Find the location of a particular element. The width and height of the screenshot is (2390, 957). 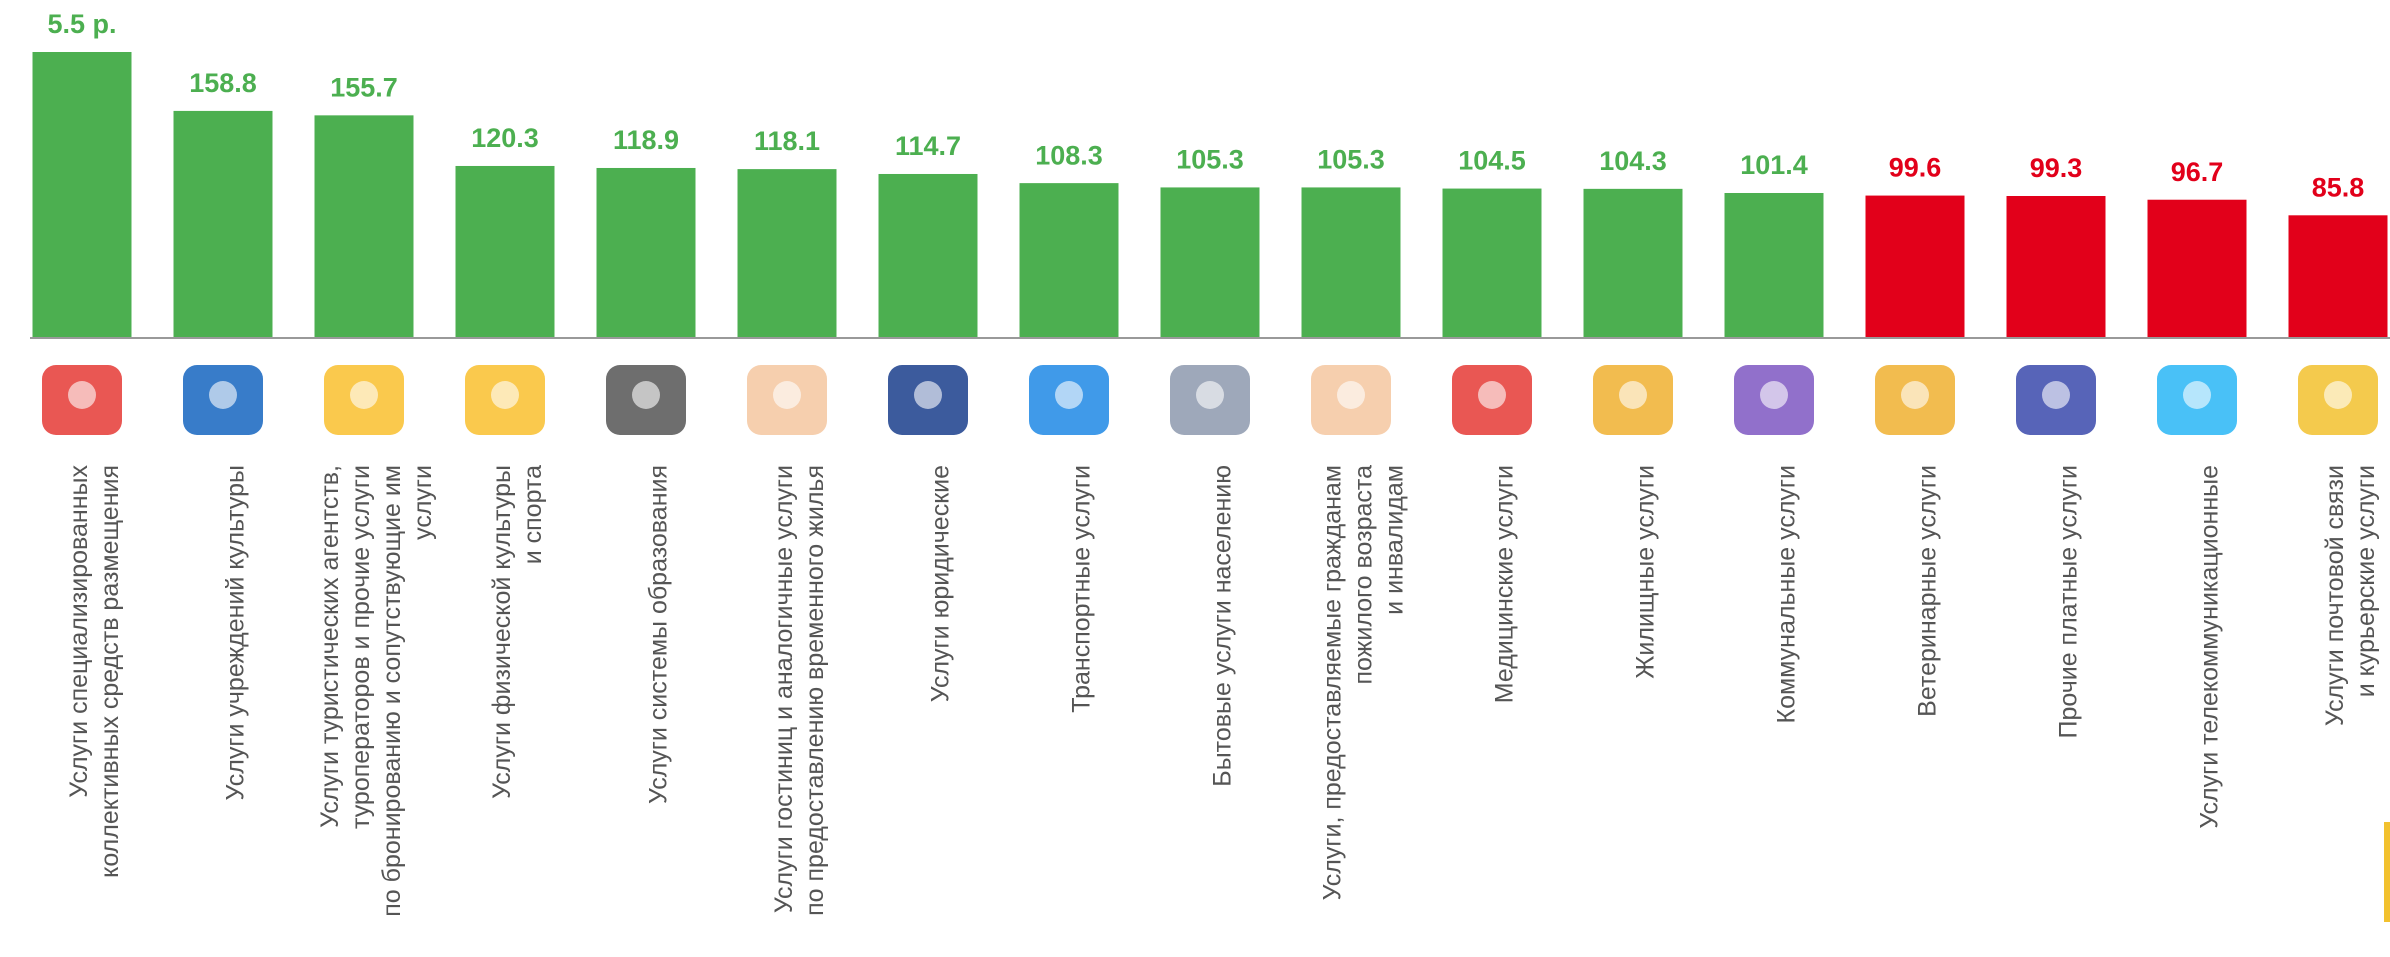

value-label: 99.3 is located at coordinates (2056, 168).